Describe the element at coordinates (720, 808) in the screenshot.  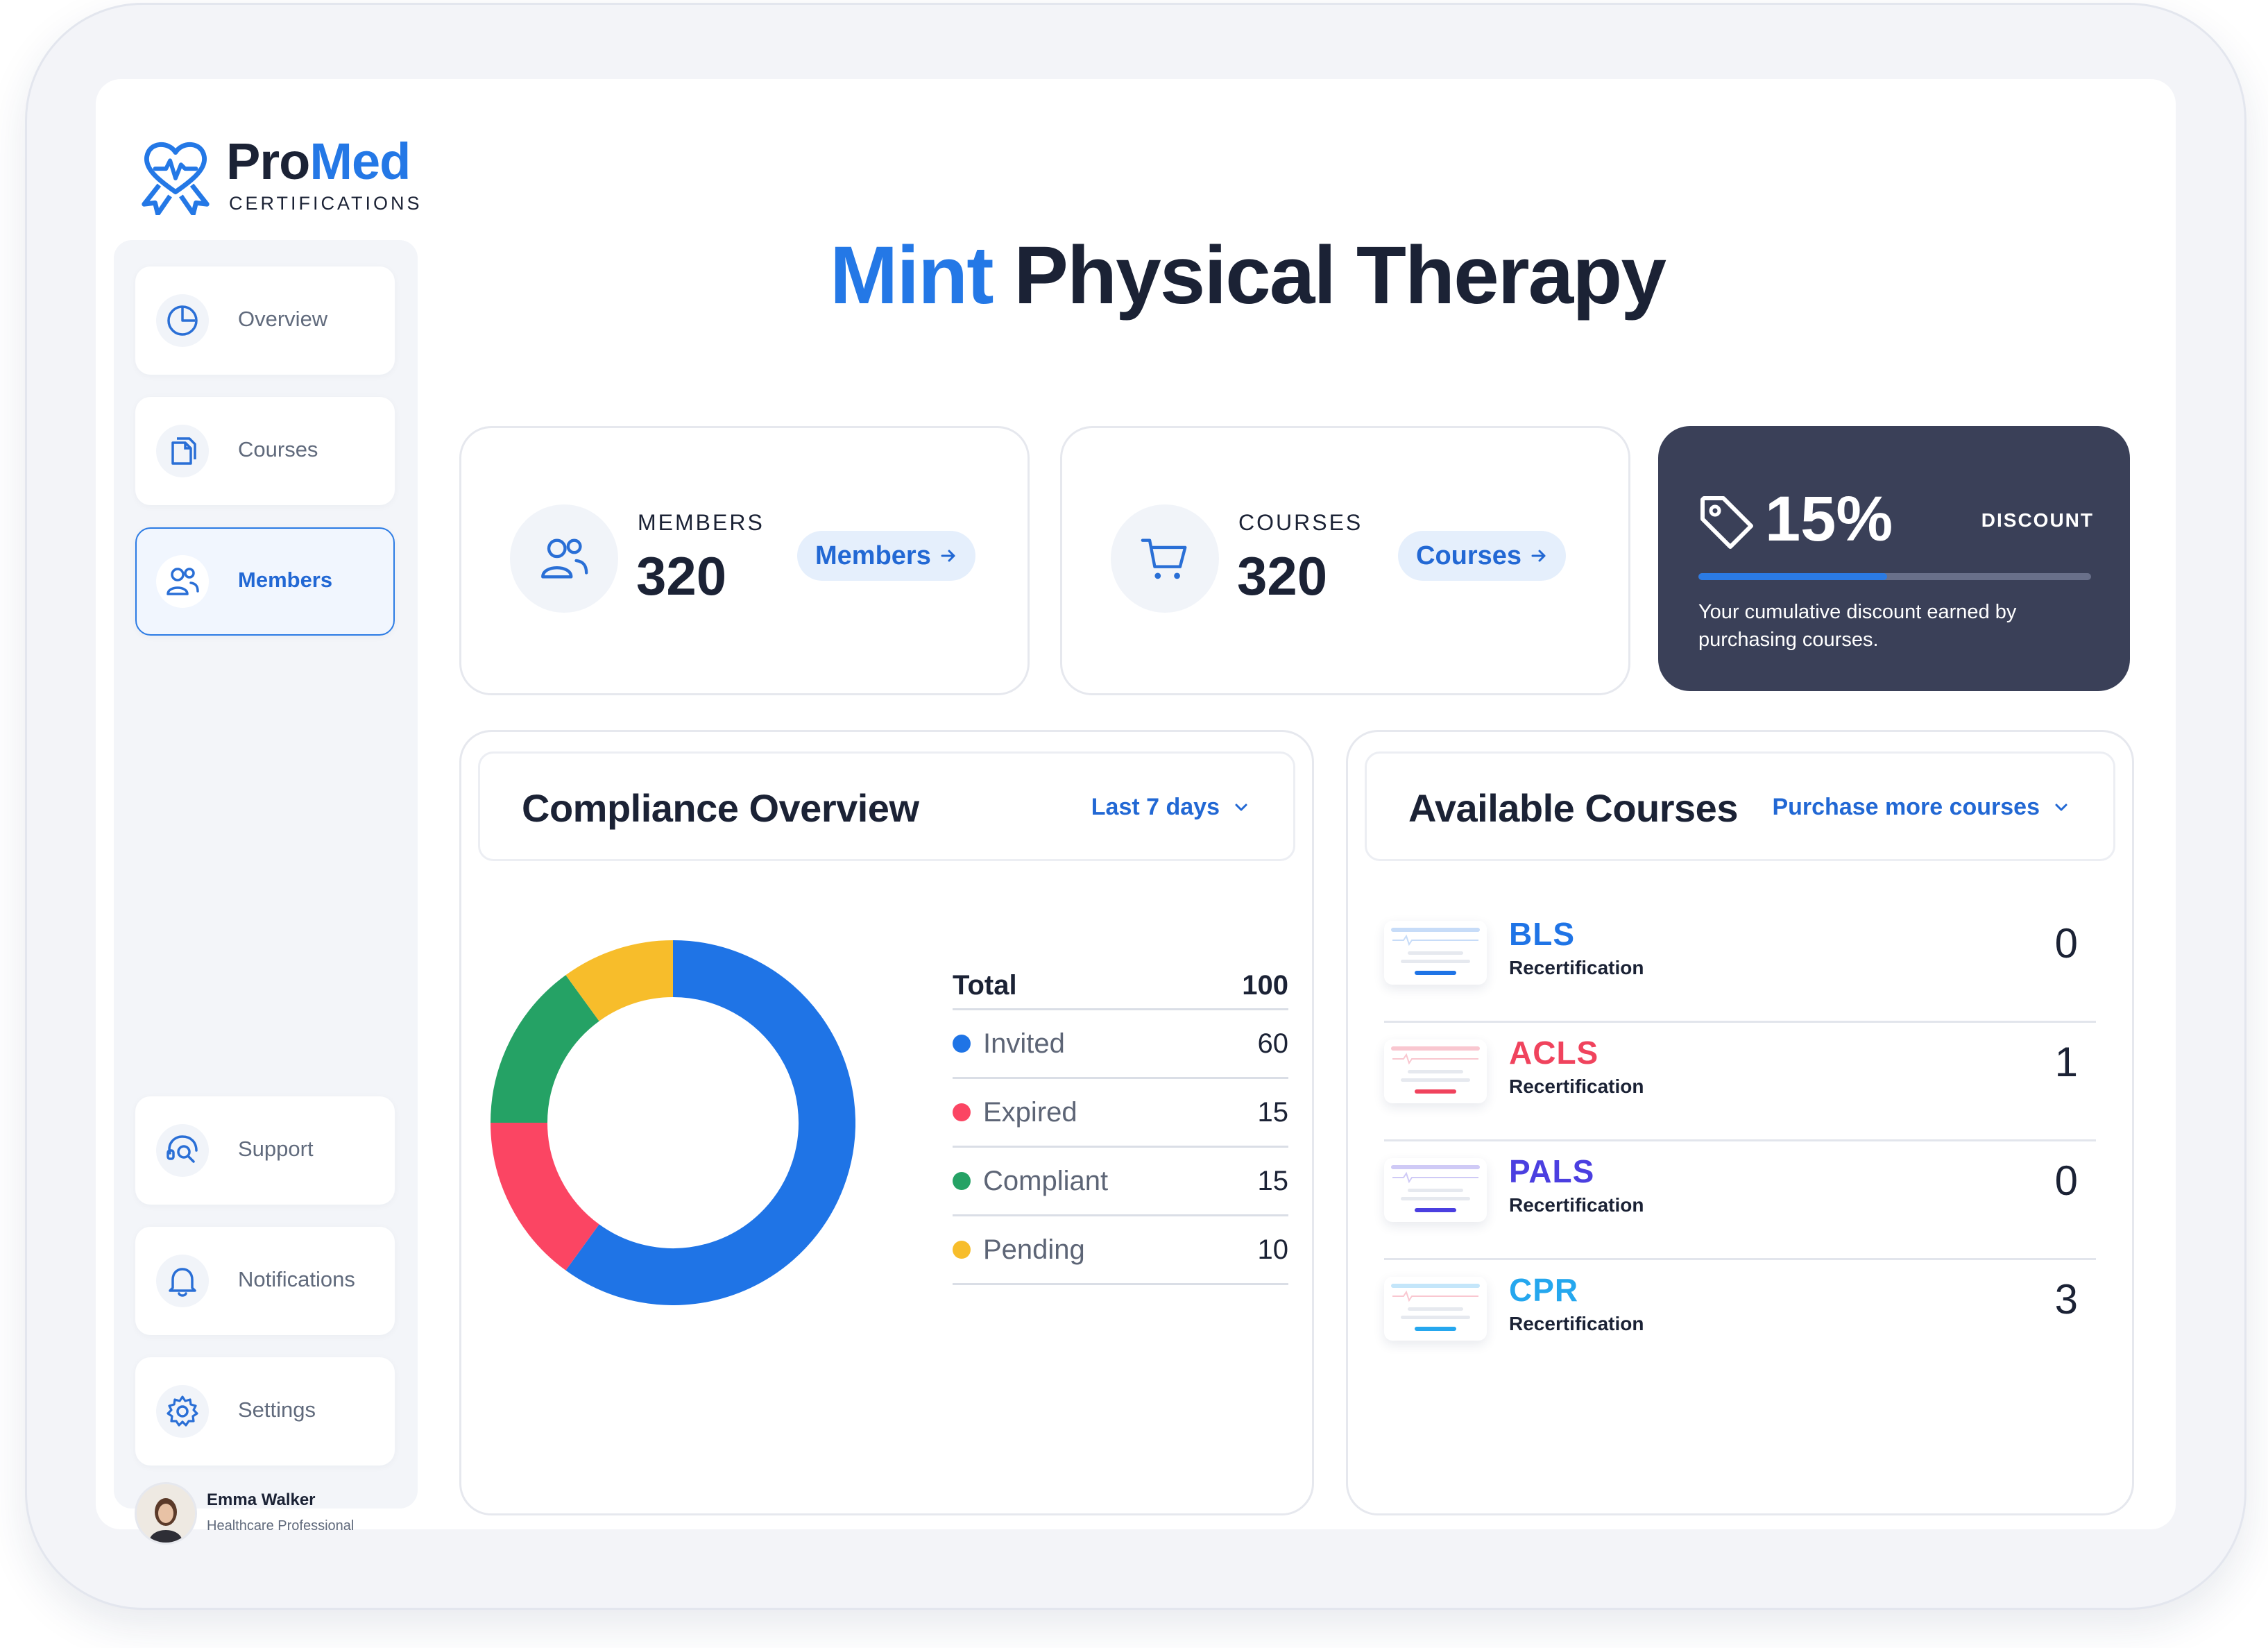
I see `compliance-title: Compliance Overview` at that location.